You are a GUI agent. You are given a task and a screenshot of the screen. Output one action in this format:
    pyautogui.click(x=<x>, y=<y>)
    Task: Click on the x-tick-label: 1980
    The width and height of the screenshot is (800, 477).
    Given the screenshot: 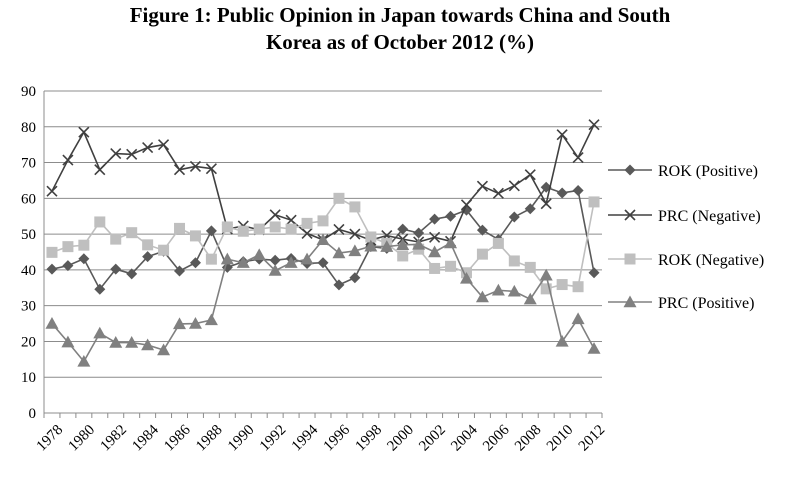 What is the action you would take?
    pyautogui.click(x=82, y=438)
    